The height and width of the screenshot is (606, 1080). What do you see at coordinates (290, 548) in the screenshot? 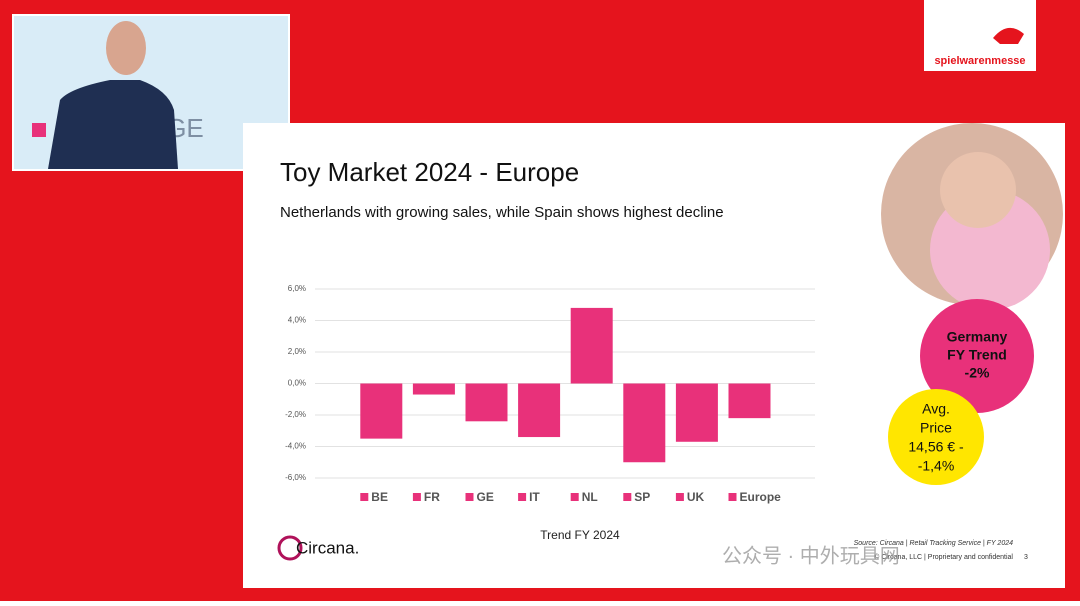
I see `brand-icon` at bounding box center [290, 548].